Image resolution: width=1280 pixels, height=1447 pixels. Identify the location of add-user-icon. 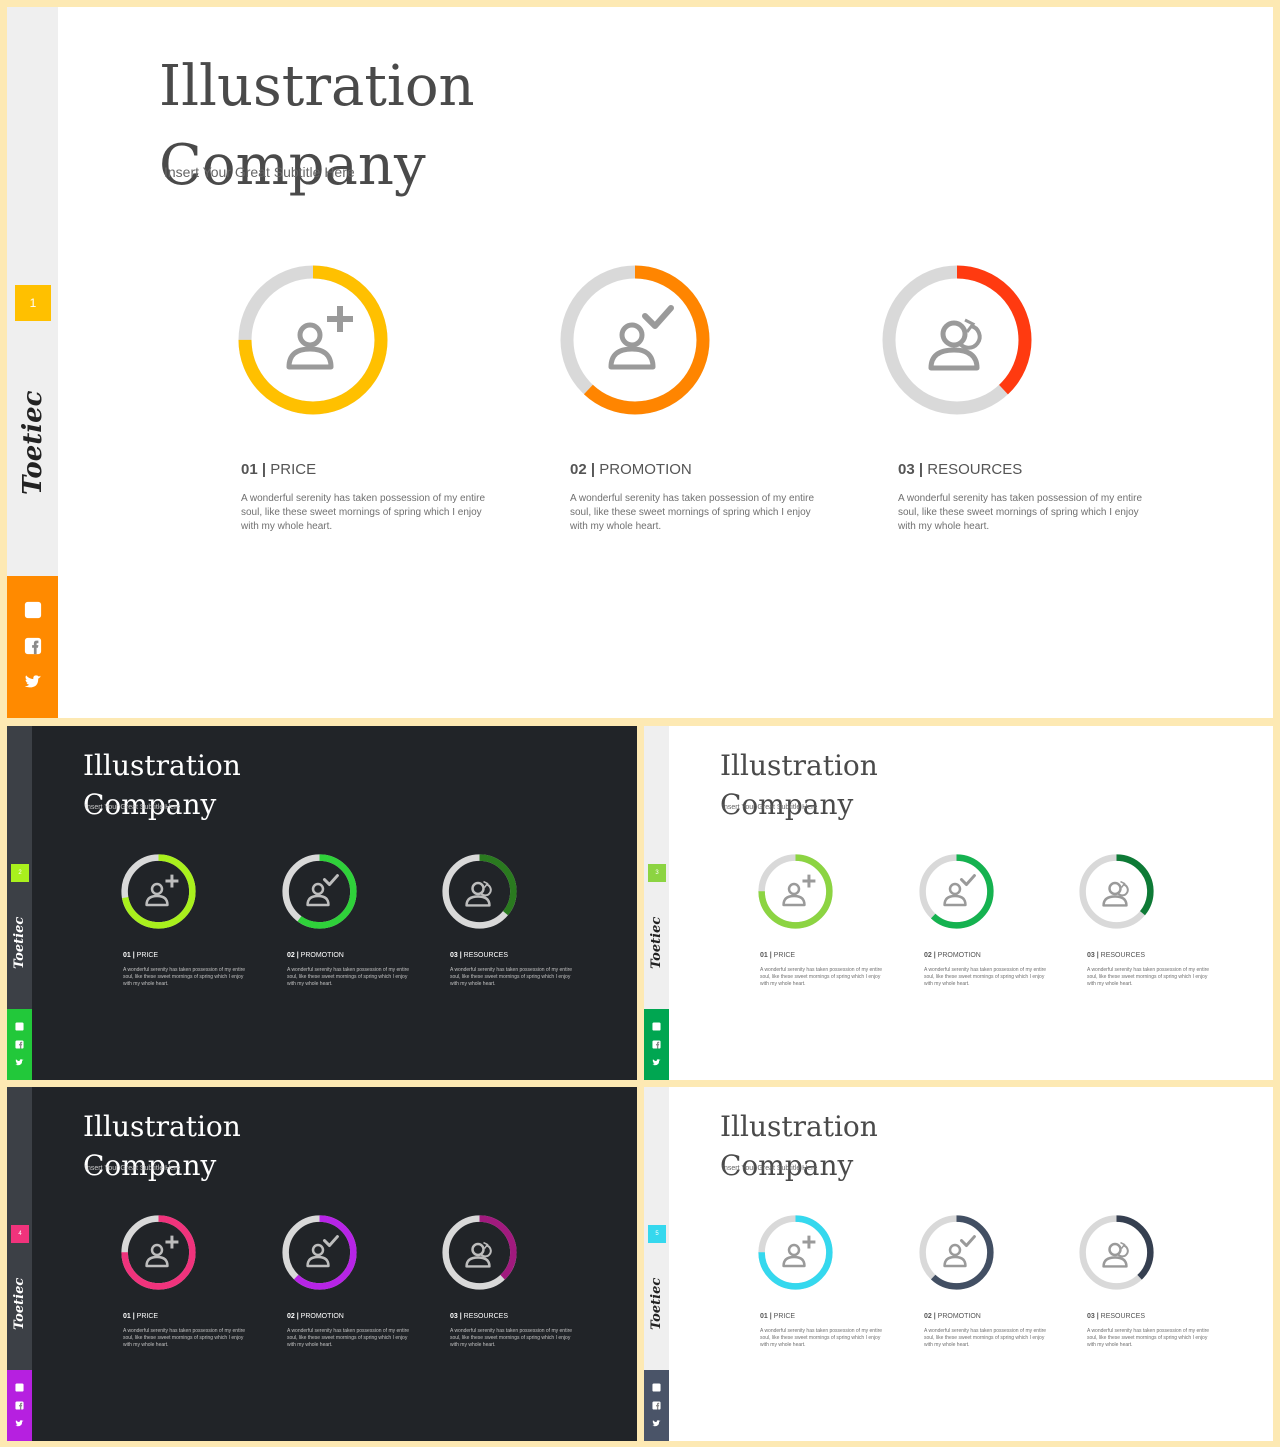
(162, 890).